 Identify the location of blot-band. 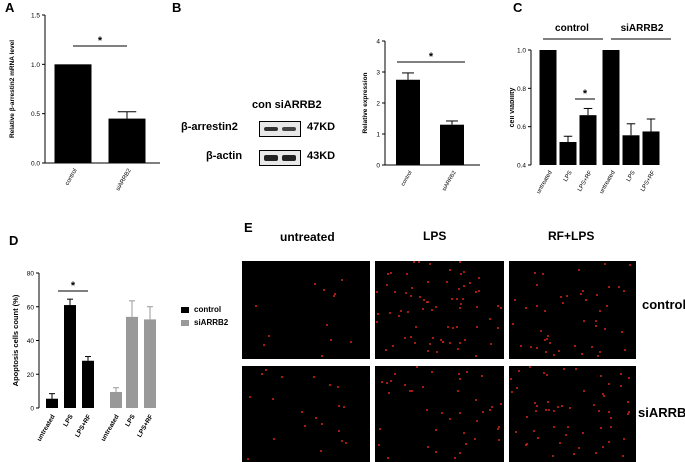
(289, 129).